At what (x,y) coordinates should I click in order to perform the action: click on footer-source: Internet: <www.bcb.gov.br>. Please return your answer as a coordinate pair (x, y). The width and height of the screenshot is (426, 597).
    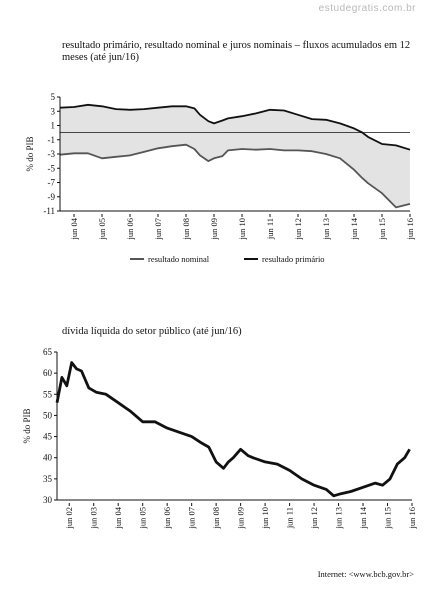
    Looking at the image, I should click on (365, 574).